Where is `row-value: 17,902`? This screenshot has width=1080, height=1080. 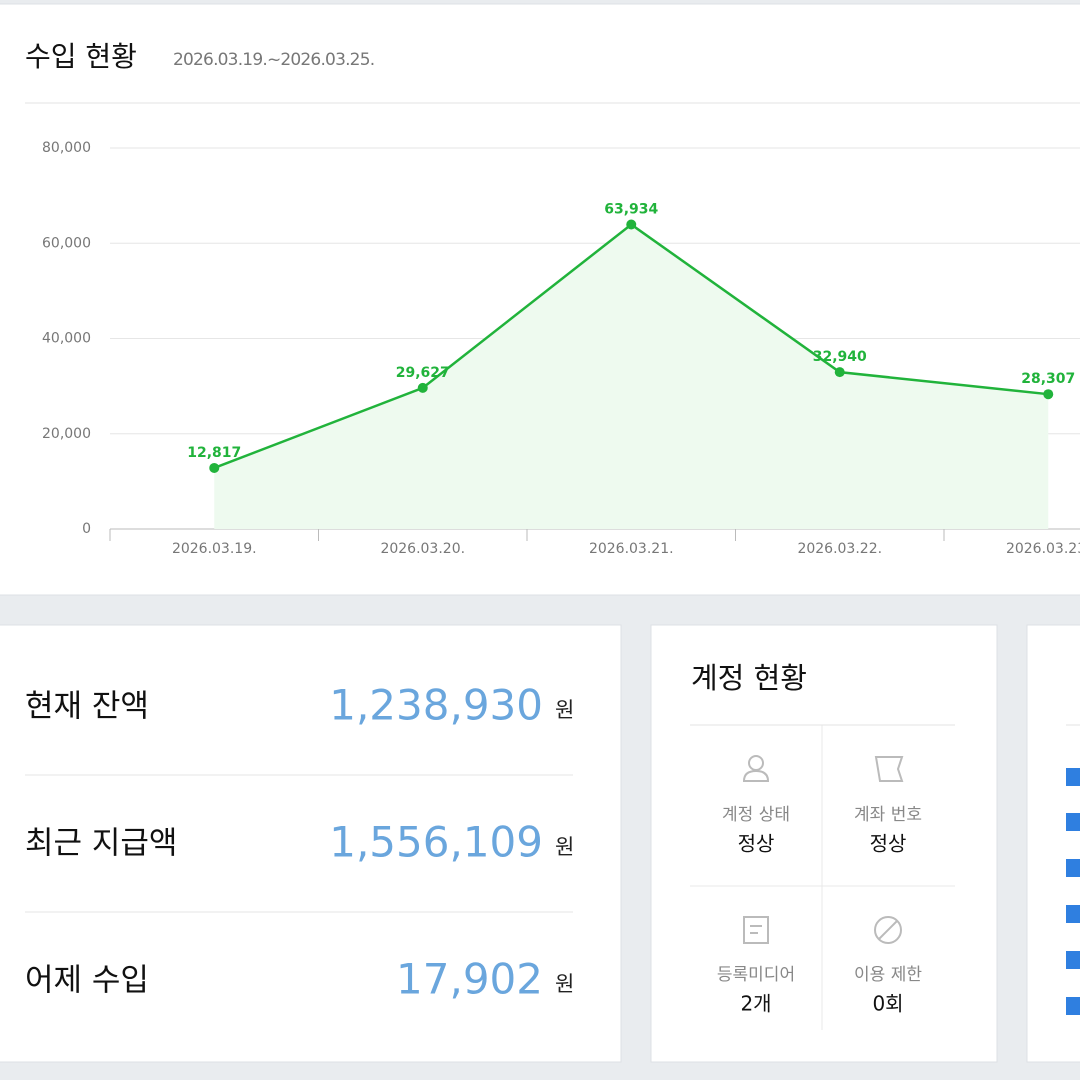 row-value: 17,902 is located at coordinates (469, 979).